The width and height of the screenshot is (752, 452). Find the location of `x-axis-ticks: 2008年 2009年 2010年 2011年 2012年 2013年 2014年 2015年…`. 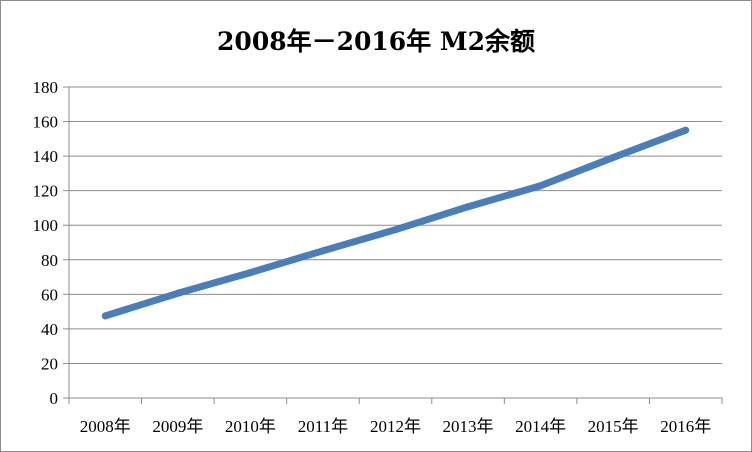

x-axis-ticks: 2008年 2009年 2010年 2011年 2012年 2013年 2014年 2015年… is located at coordinates (395, 417).